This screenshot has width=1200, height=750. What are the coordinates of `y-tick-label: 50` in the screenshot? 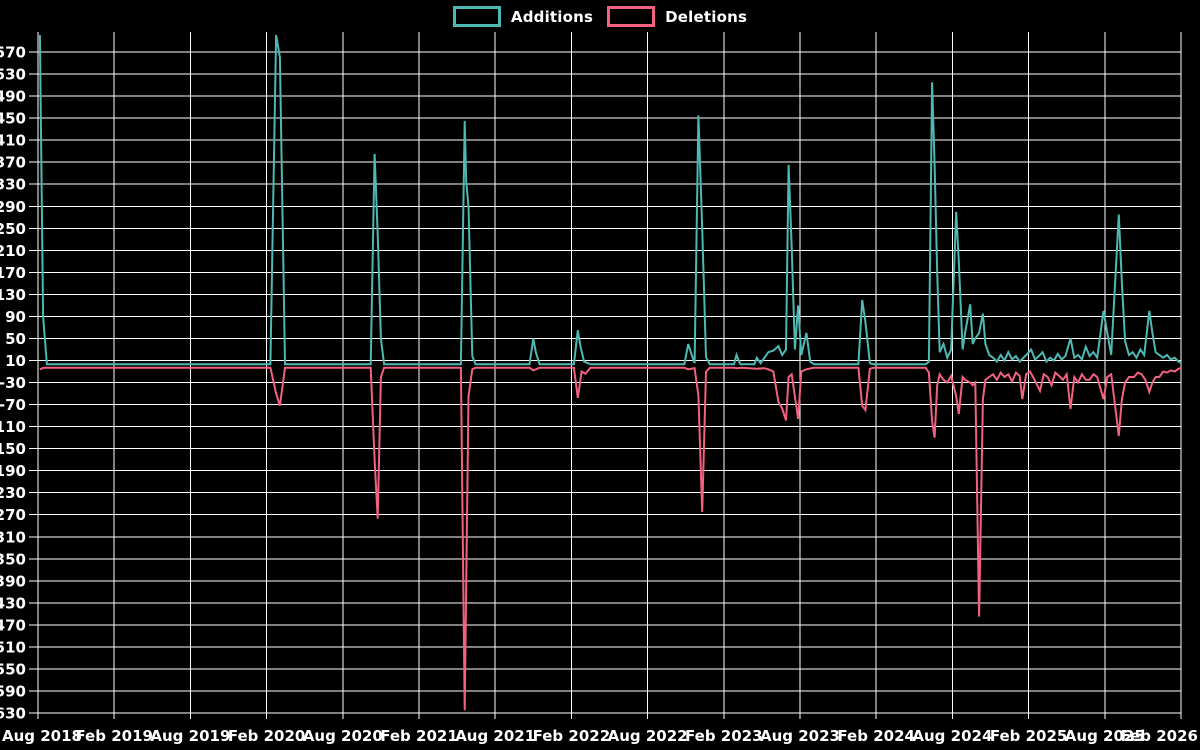 It's located at (15, 339).